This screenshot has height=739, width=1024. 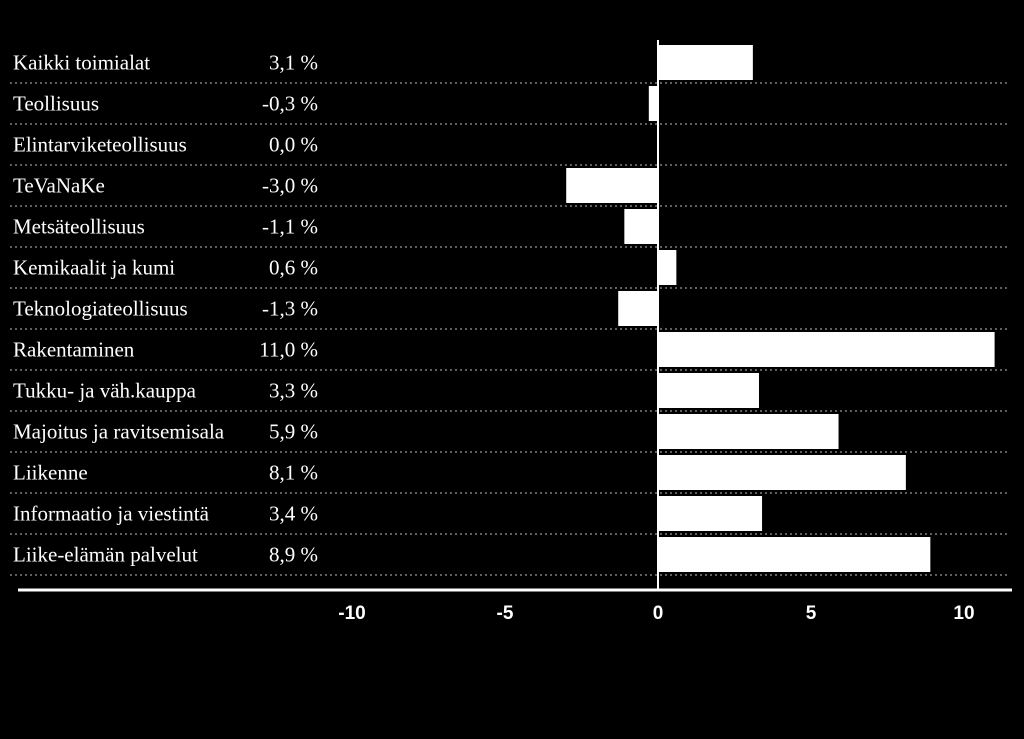 What do you see at coordinates (79, 227) in the screenshot?
I see `category-label: Metsäteollisuus` at bounding box center [79, 227].